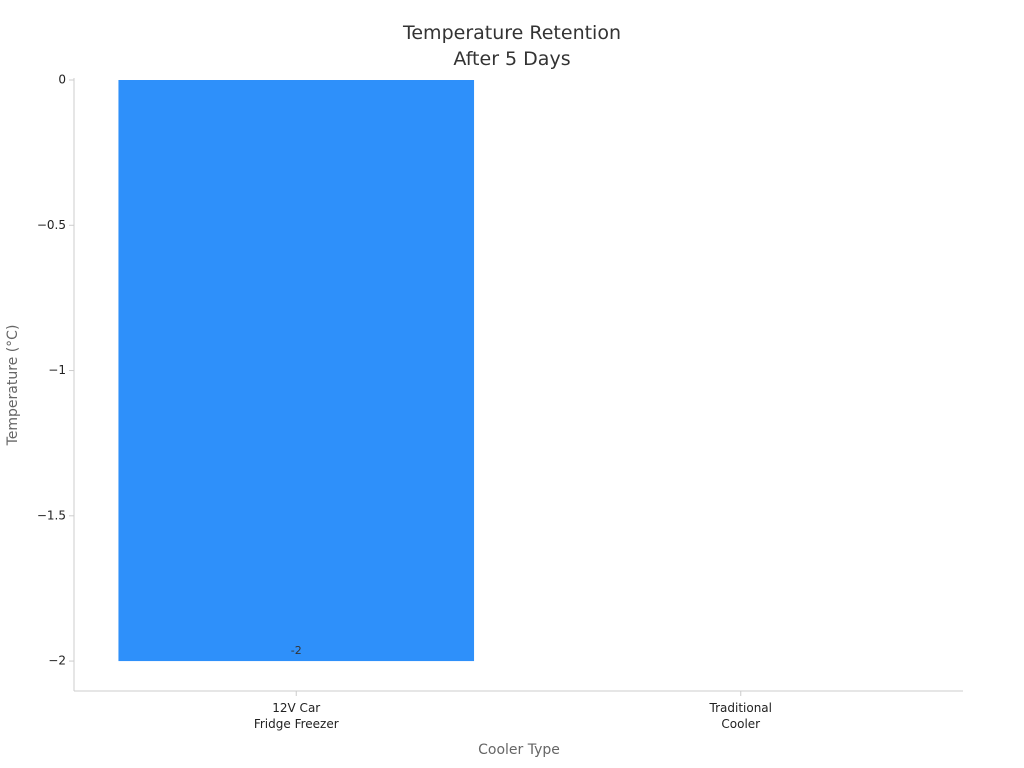  What do you see at coordinates (57, 370) in the screenshot?
I see `y-tick-label: −1` at bounding box center [57, 370].